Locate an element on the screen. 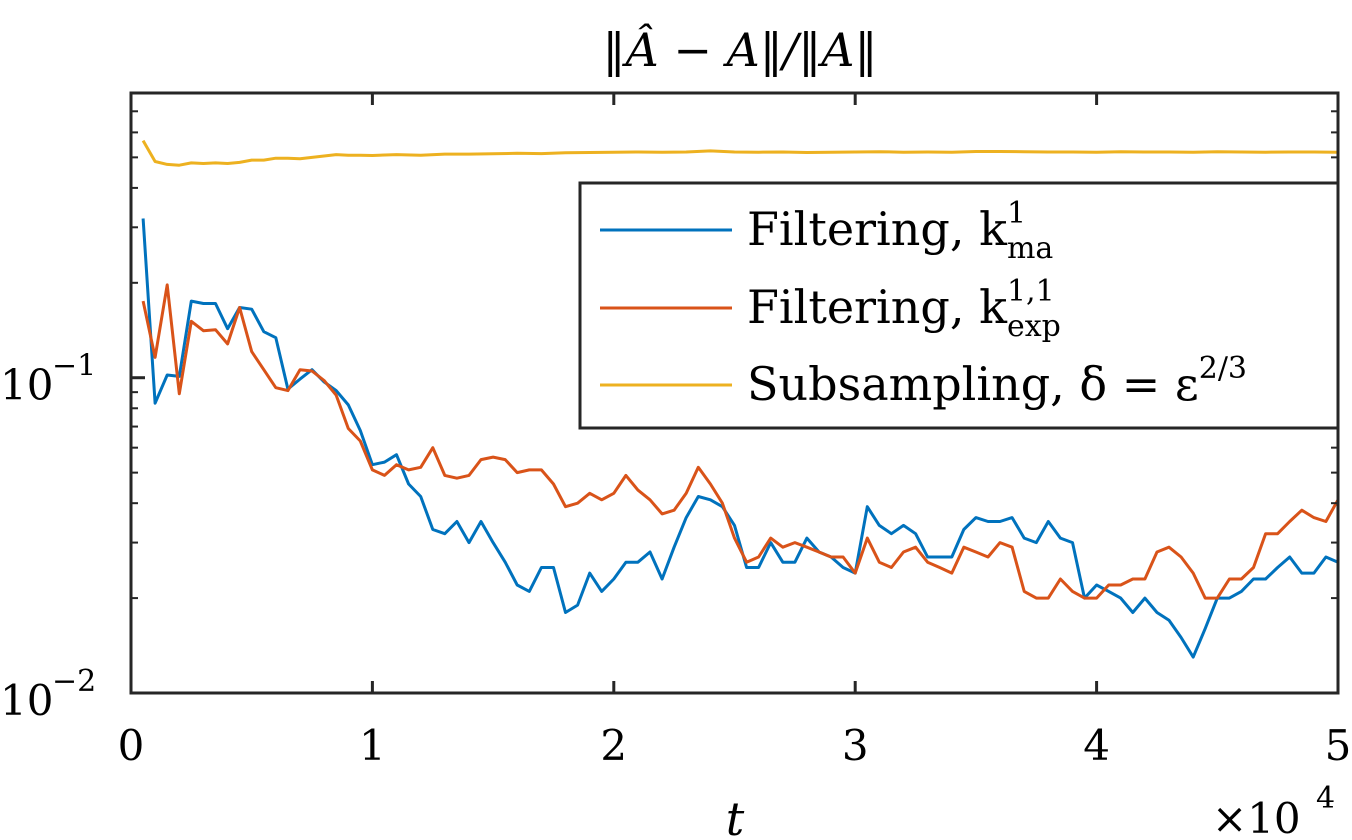 This screenshot has height=840, width=1352. x-multiplier-base: ×10 is located at coordinates (1256, 817).